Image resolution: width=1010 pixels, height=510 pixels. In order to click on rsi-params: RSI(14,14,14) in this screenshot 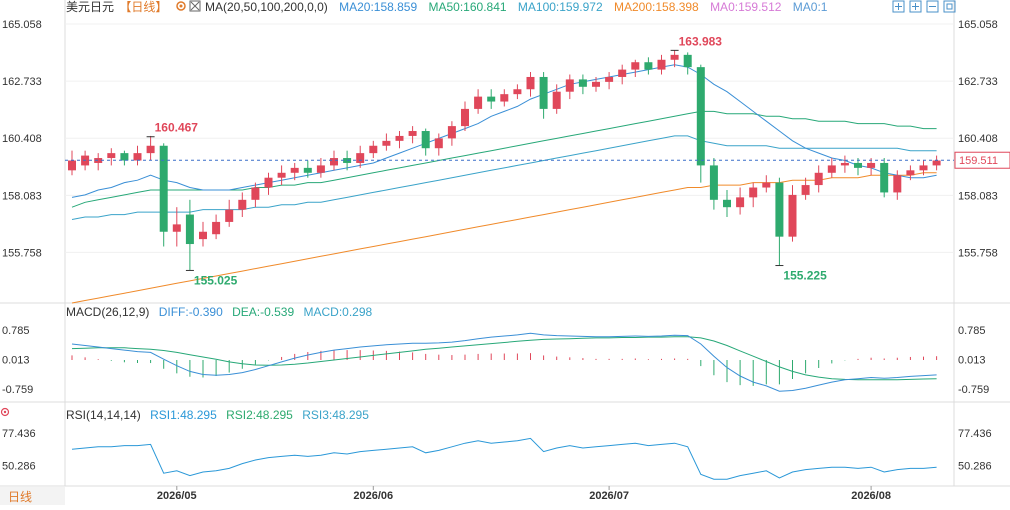, I will do `click(103, 415)`.